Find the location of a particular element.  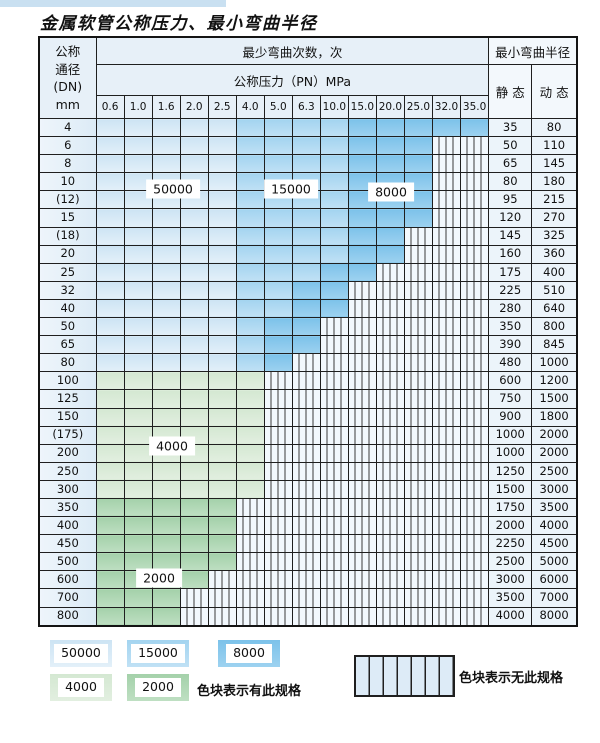

dynamic-radius-cell: 1000 is located at coordinates (554, 363).